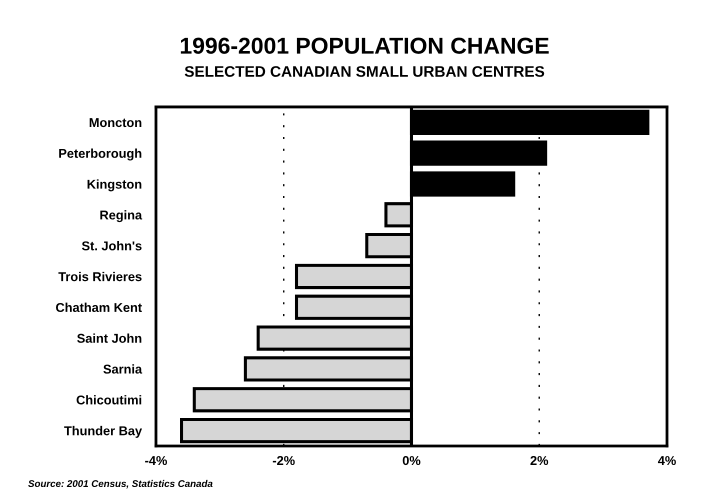 The image size is (701, 502). I want to click on x-tick-label: -2%, so click(283, 461).